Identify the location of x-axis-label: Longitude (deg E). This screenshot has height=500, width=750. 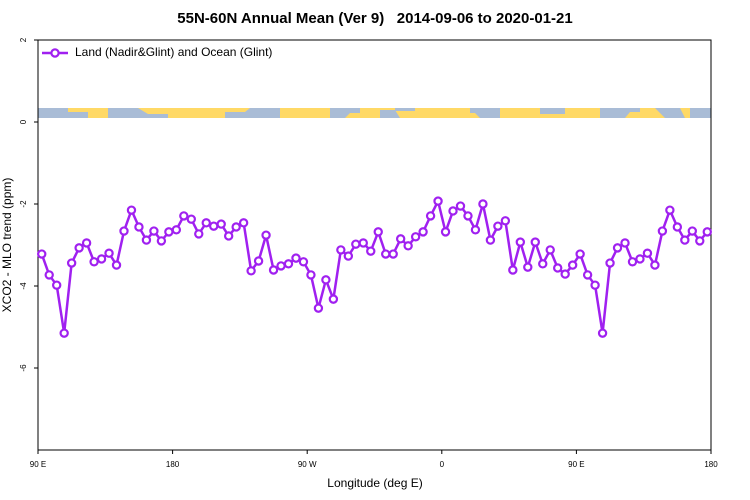
(374, 483).